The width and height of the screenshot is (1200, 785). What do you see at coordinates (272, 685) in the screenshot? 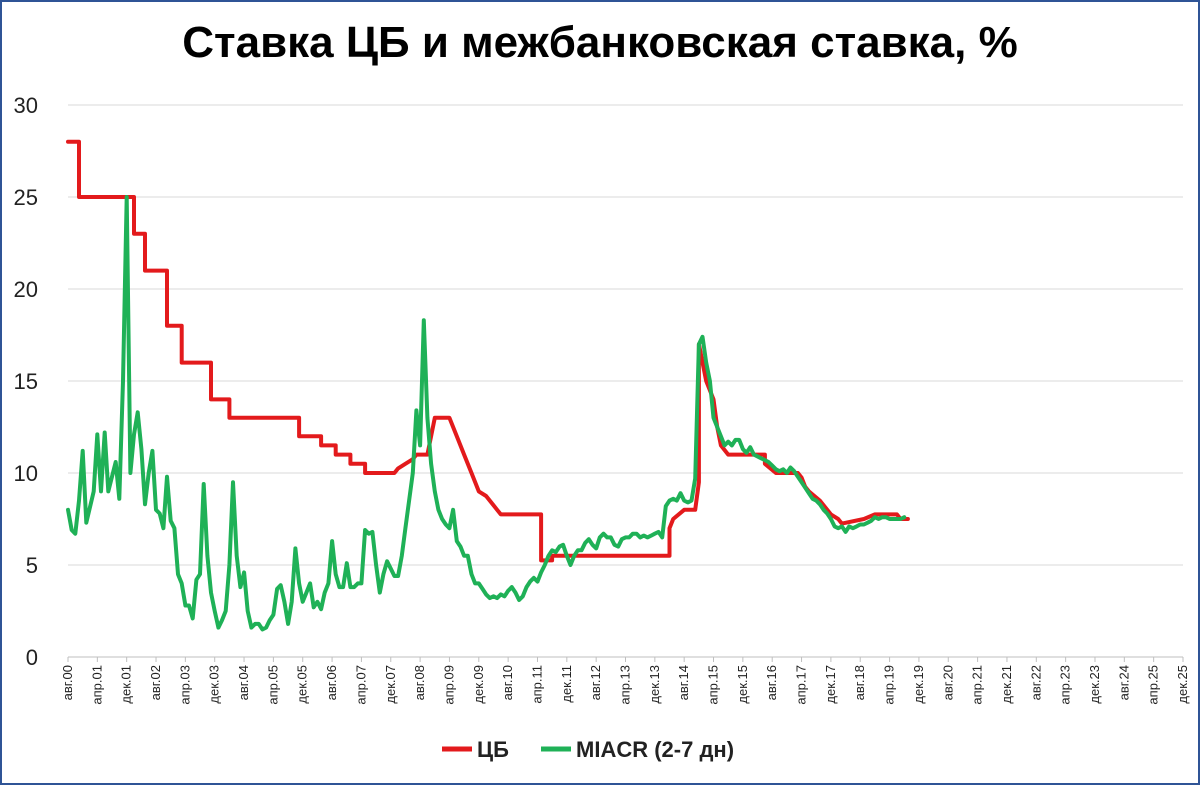
I see `x-tick-label: апр.05` at bounding box center [272, 685].